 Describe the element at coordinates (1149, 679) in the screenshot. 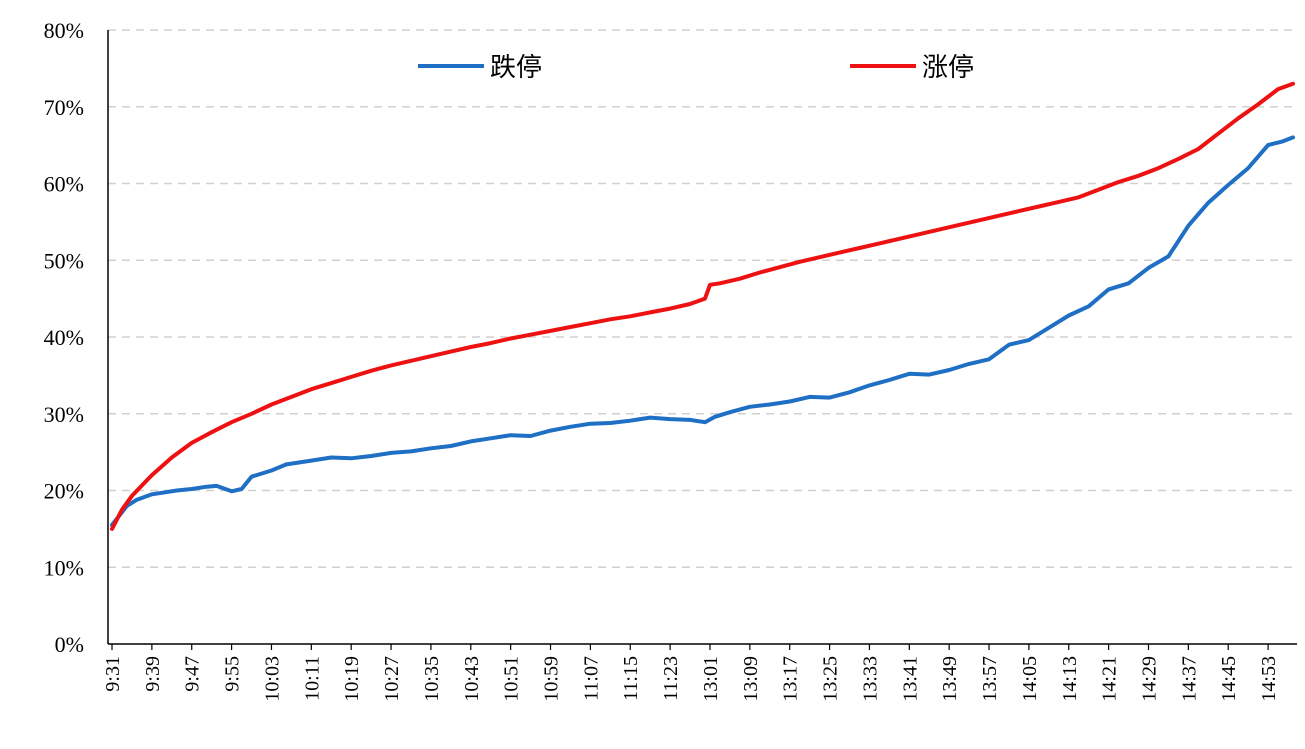

I see `x-tick-label: 14:29` at that location.